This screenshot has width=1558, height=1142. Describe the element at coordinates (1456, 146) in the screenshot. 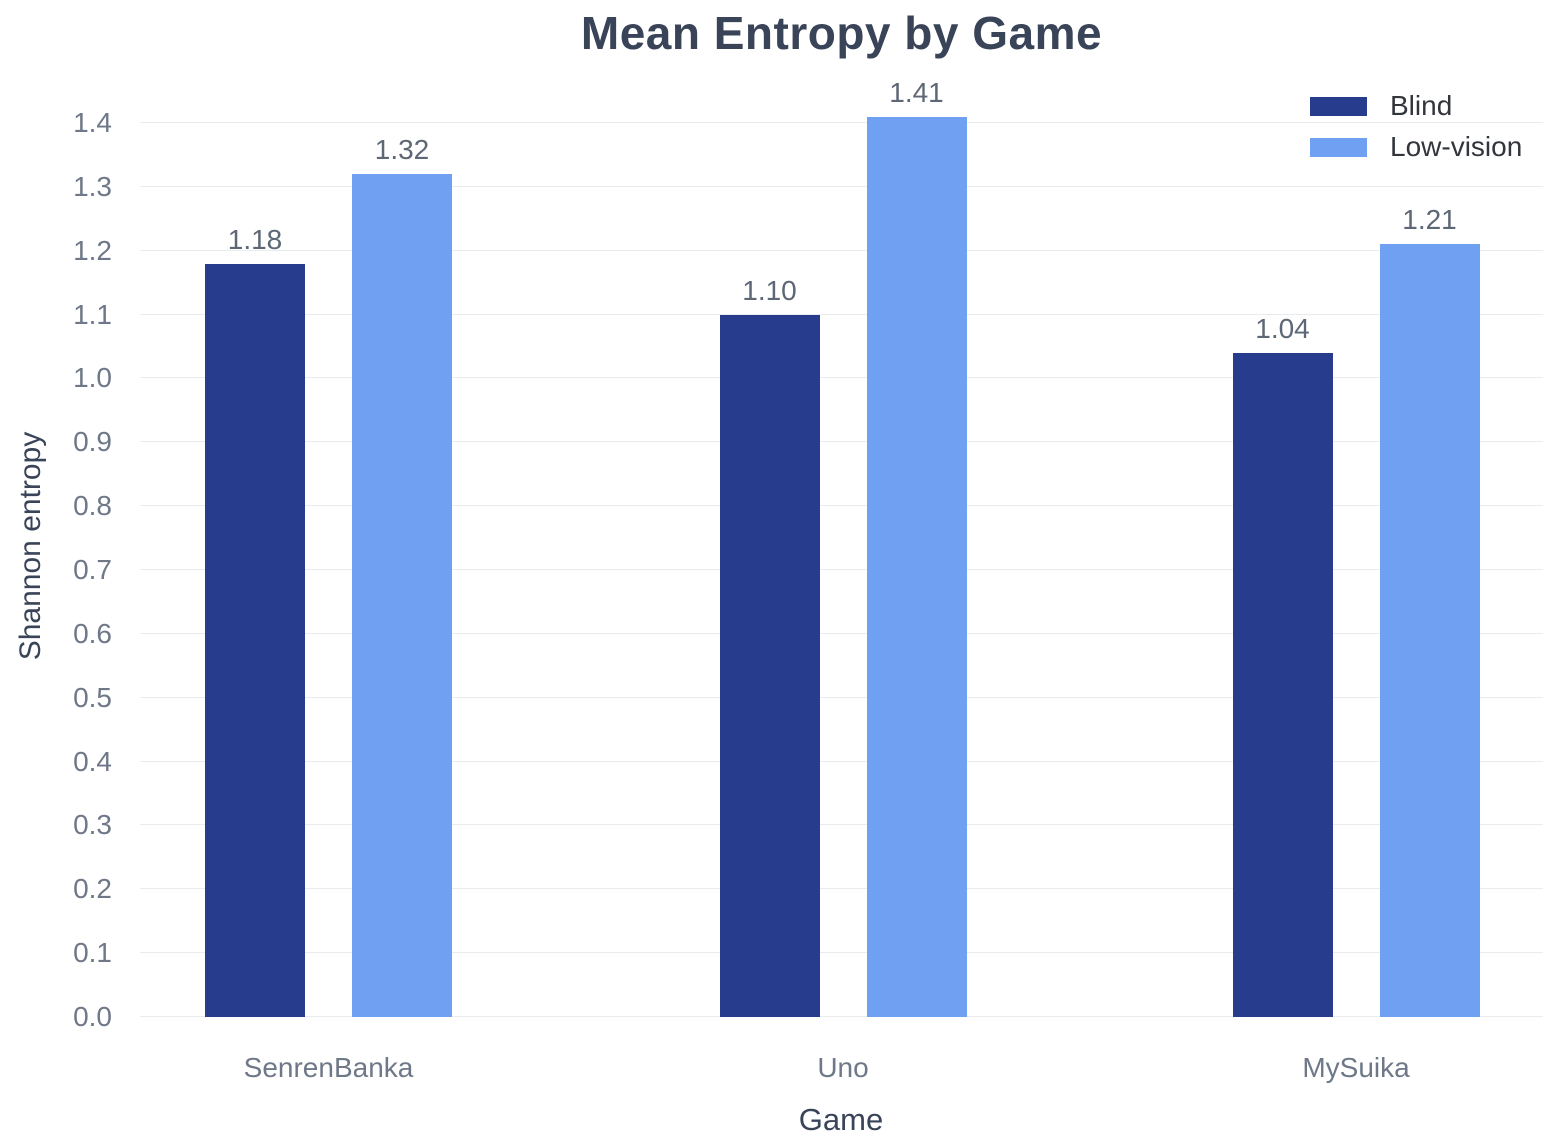

I see `legend-label-low-vision: Low-vision` at that location.